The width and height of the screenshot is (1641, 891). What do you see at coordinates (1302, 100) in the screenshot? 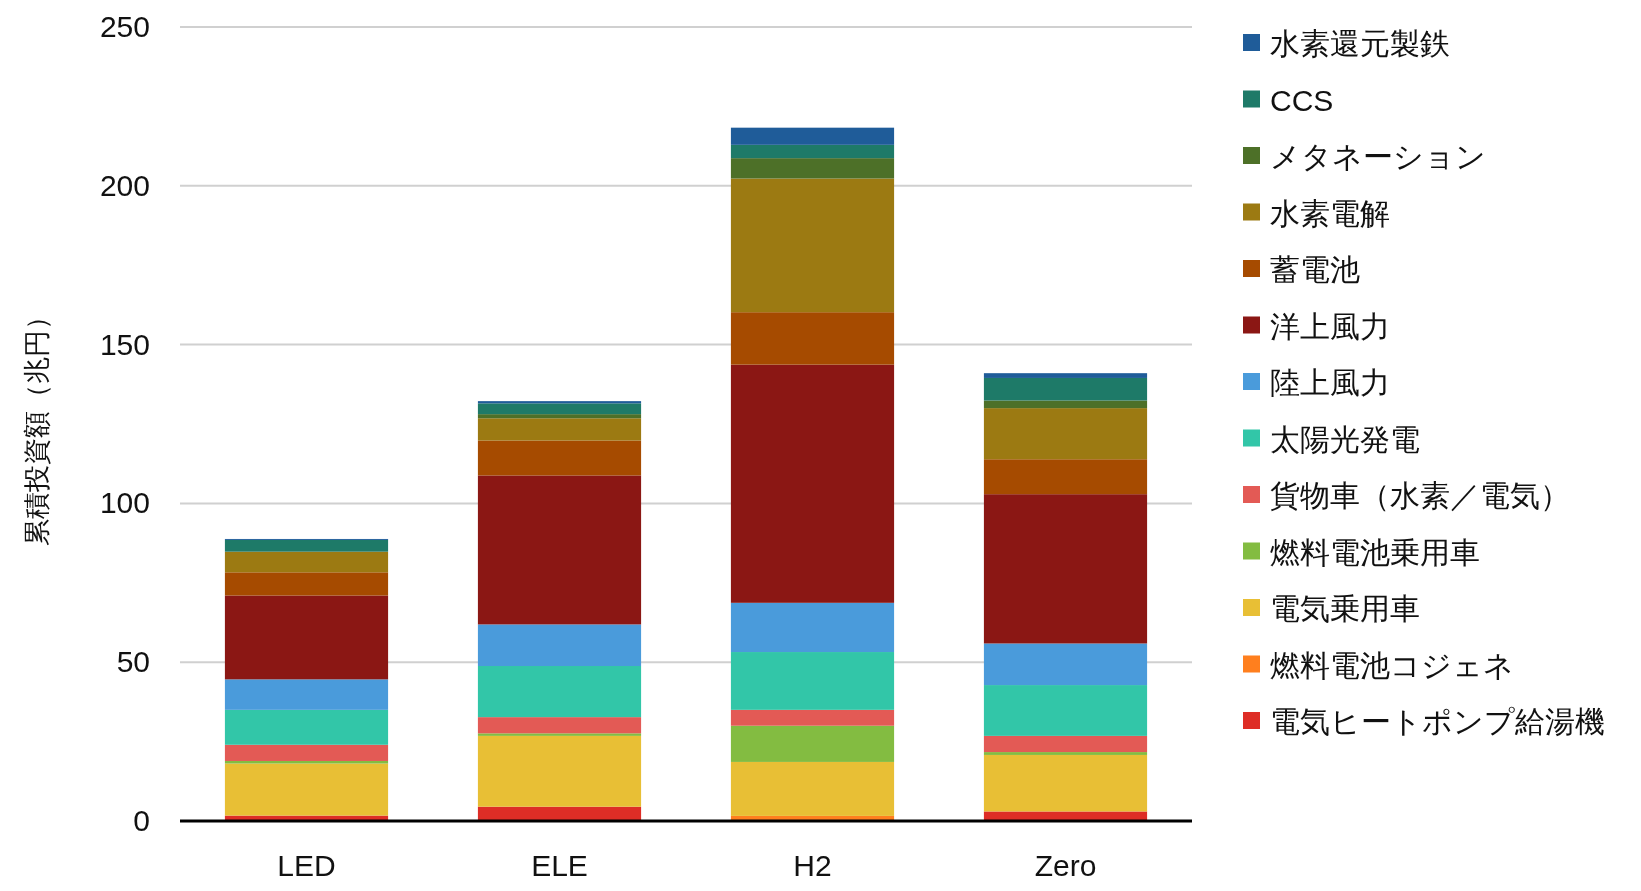
I see `legend-label: CCS` at bounding box center [1302, 100].